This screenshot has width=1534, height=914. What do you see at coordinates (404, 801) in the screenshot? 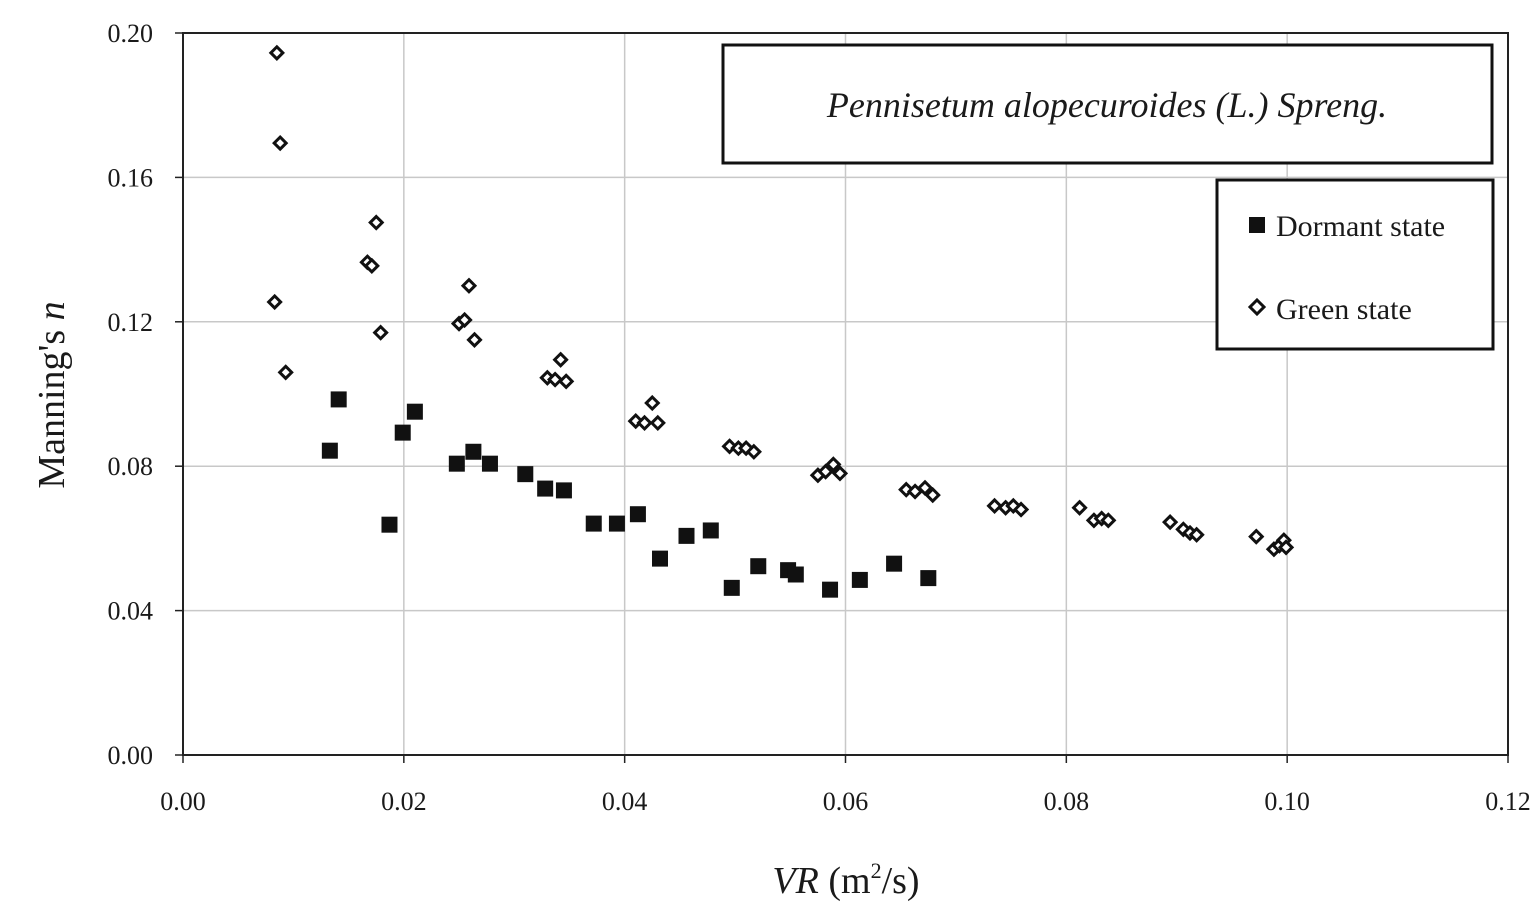
I see `x-tick-label: 0.02` at bounding box center [404, 801].